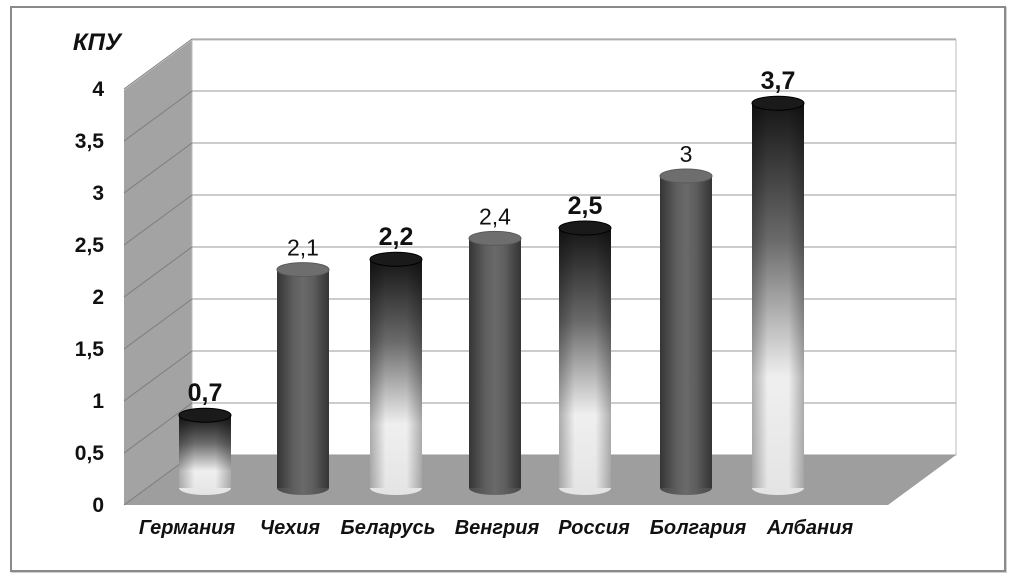 The width and height of the screenshot is (1024, 588). I want to click on y-axis: 0 0,5 1 1,5 2 2,5 3 3,5 4, so click(90, 297).